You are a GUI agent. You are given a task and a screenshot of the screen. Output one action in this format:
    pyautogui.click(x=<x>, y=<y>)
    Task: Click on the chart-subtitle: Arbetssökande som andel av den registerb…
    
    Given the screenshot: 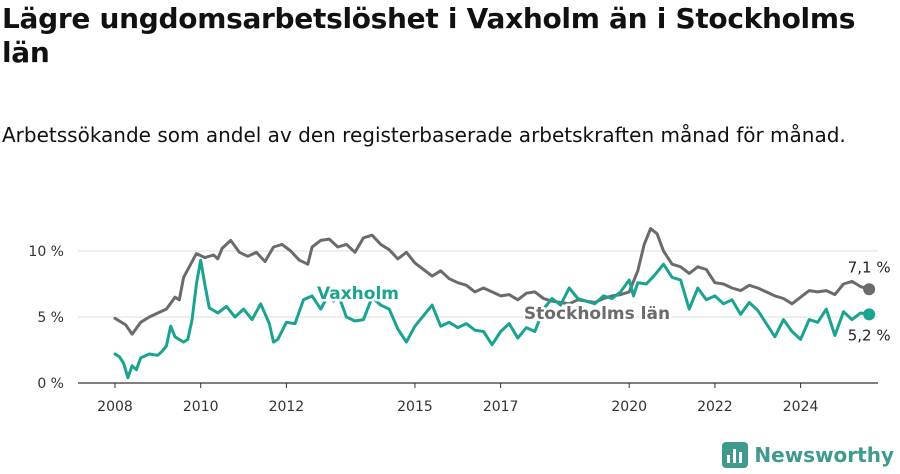 What is the action you would take?
    pyautogui.click(x=424, y=135)
    